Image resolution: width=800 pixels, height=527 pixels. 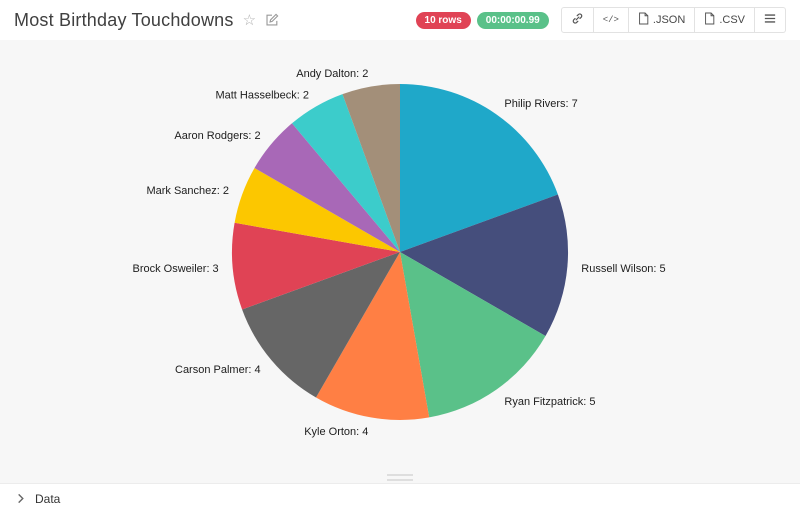 I want to click on pie-slice-label: Carson Palmer: 4, so click(x=218, y=370).